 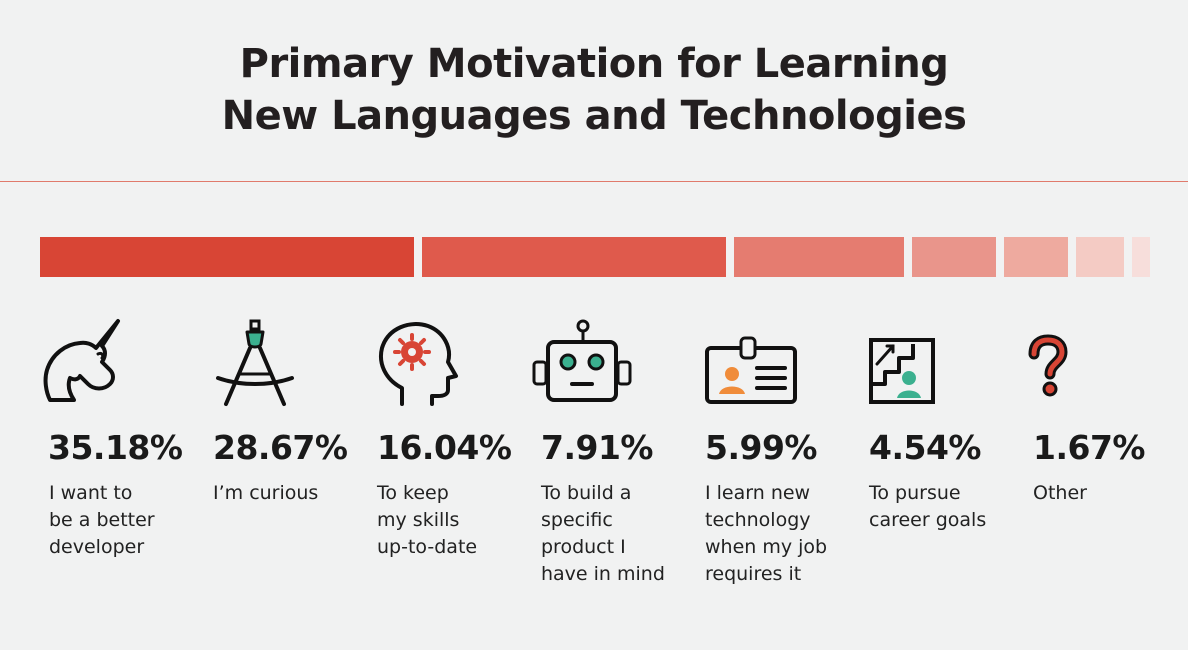 I want to click on label-other: Other, so click(x=1108, y=493).